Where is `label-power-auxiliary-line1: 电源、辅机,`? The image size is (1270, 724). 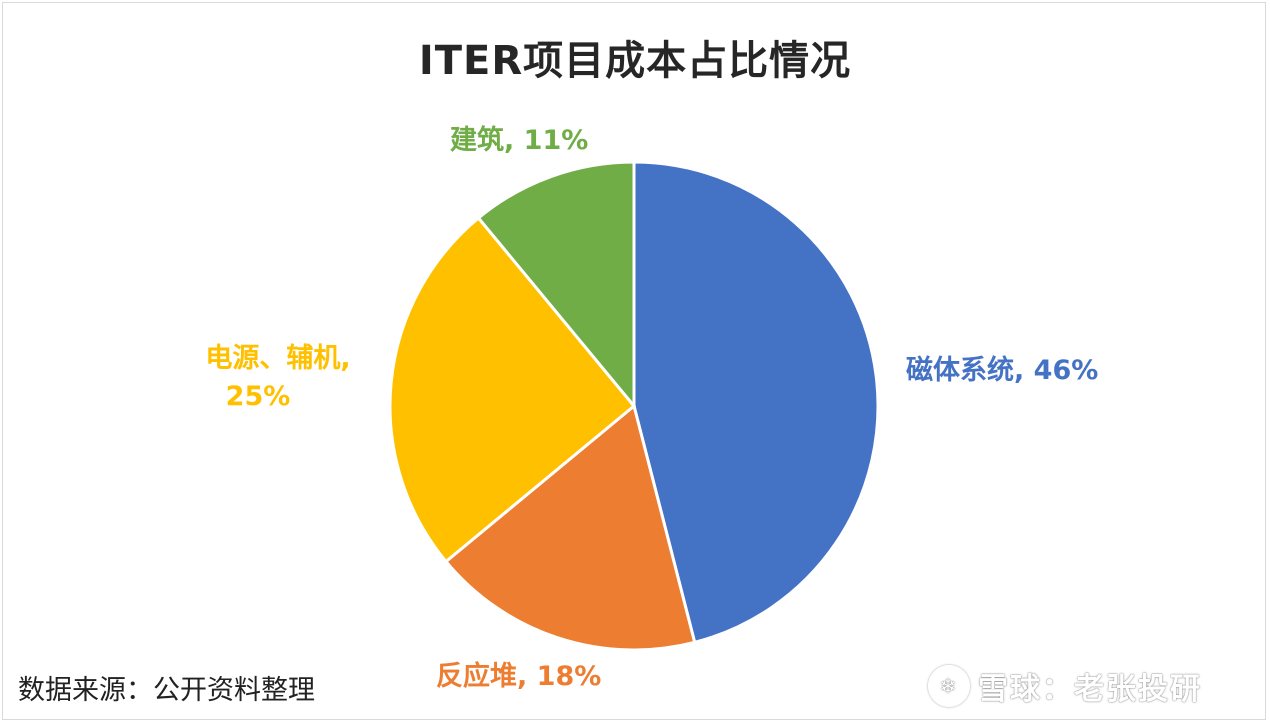 label-power-auxiliary-line1: 电源、辅机, is located at coordinates (278, 358).